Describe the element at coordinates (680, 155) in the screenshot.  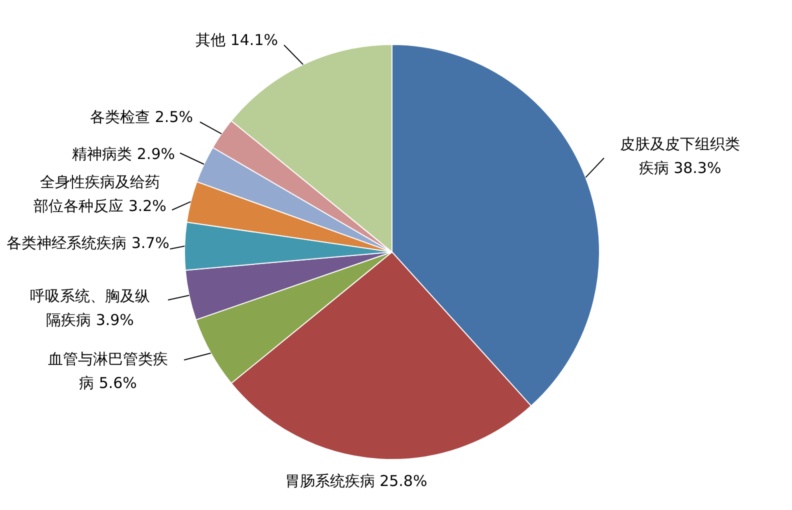
I see `slice-label: 皮肤及皮下组织类疾病 38.3%` at that location.